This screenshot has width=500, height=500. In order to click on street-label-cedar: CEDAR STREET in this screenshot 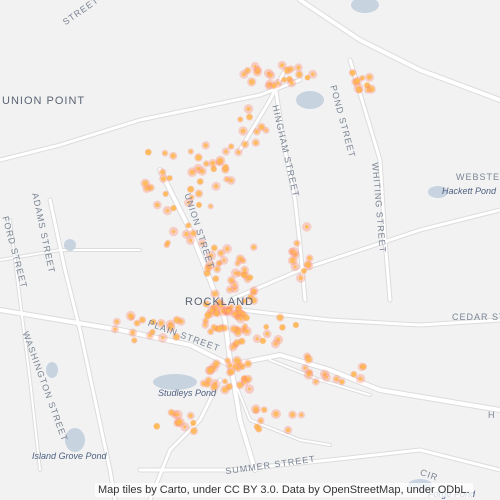, I will do `click(476, 317)`.